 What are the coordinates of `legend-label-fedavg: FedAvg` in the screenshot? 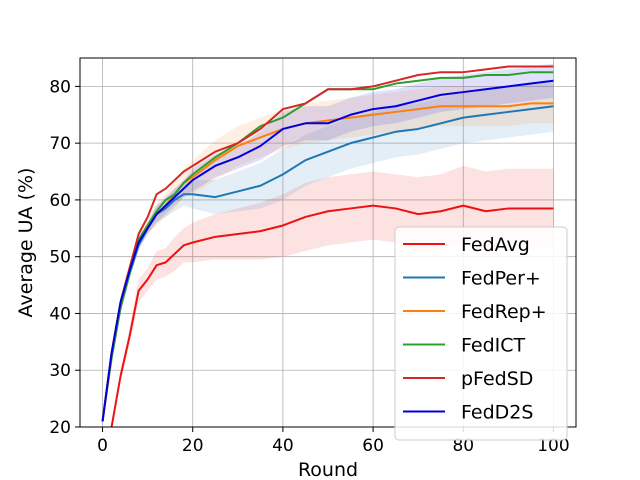 It's located at (495, 245).